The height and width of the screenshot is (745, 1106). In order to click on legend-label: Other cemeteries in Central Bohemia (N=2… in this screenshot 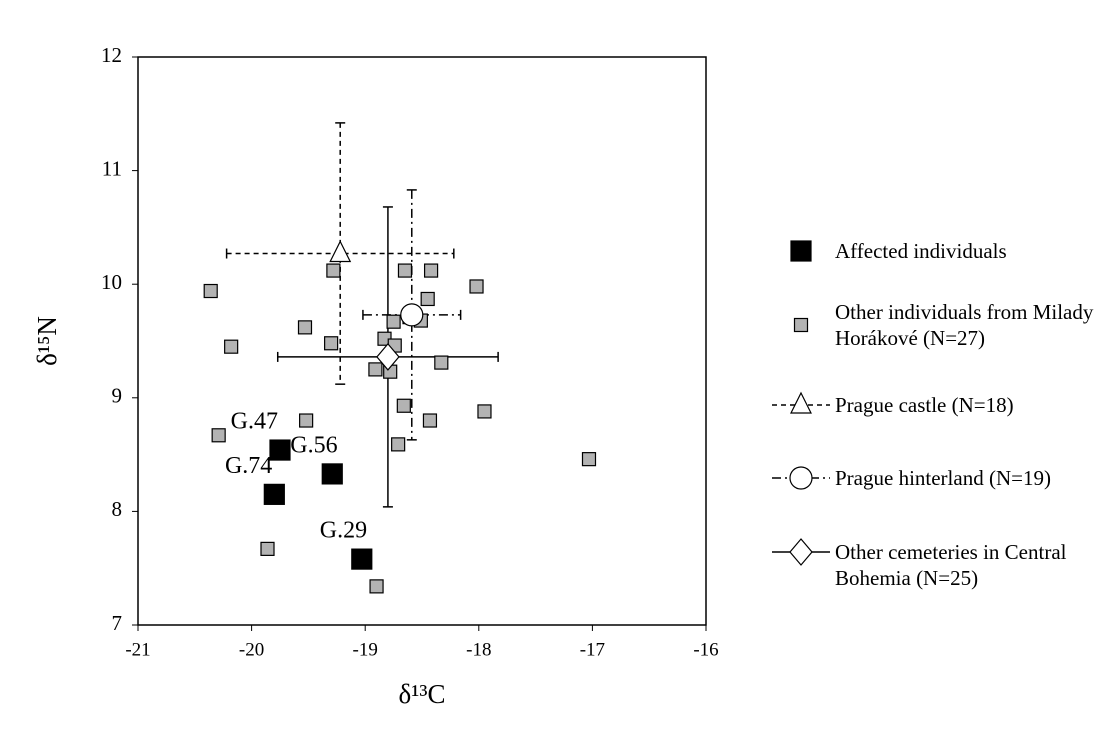, I will do `click(951, 565)`.